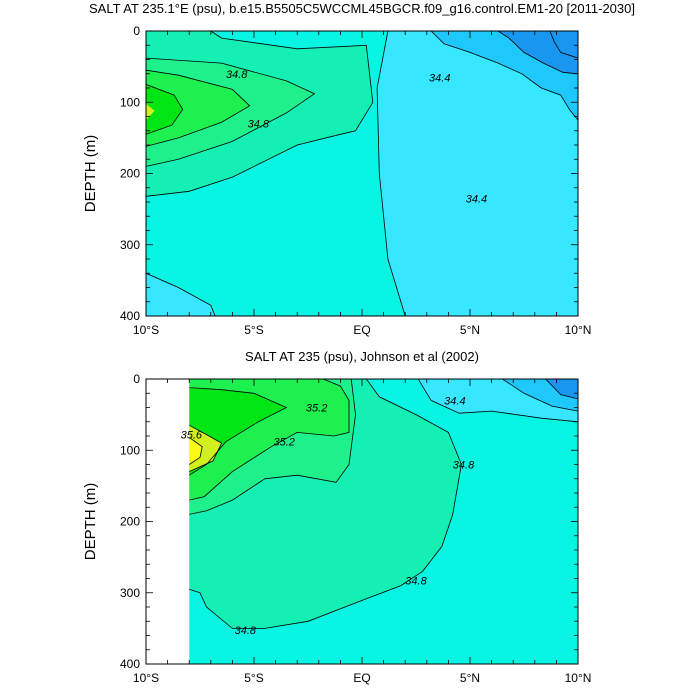 The height and width of the screenshot is (700, 700). What do you see at coordinates (284, 443) in the screenshot?
I see `contour-label-2: 35.2` at bounding box center [284, 443].